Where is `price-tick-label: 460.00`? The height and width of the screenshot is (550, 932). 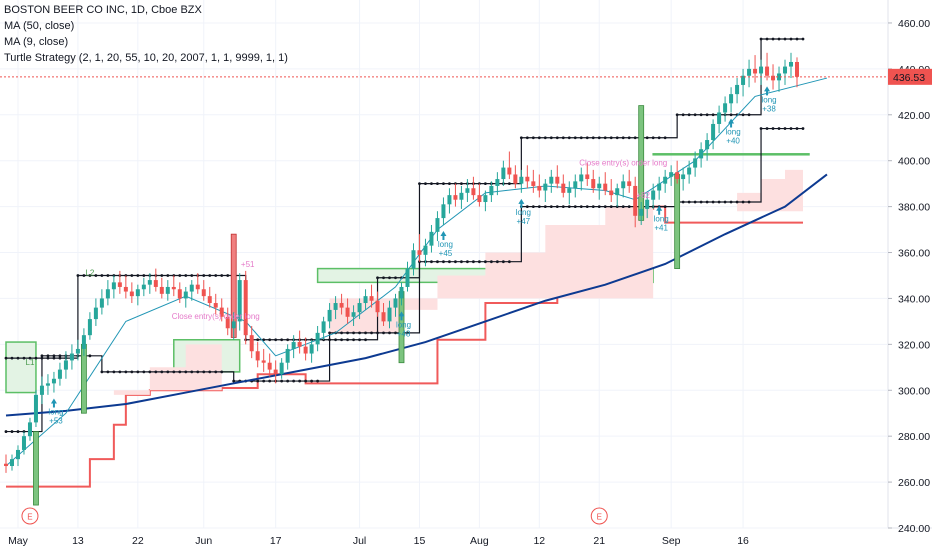 price-tick-label: 460.00 is located at coordinates (914, 24).